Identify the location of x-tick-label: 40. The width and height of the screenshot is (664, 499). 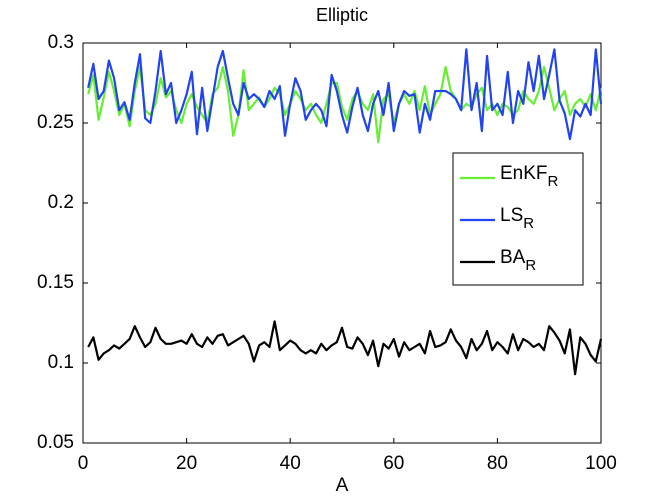
(290, 463).